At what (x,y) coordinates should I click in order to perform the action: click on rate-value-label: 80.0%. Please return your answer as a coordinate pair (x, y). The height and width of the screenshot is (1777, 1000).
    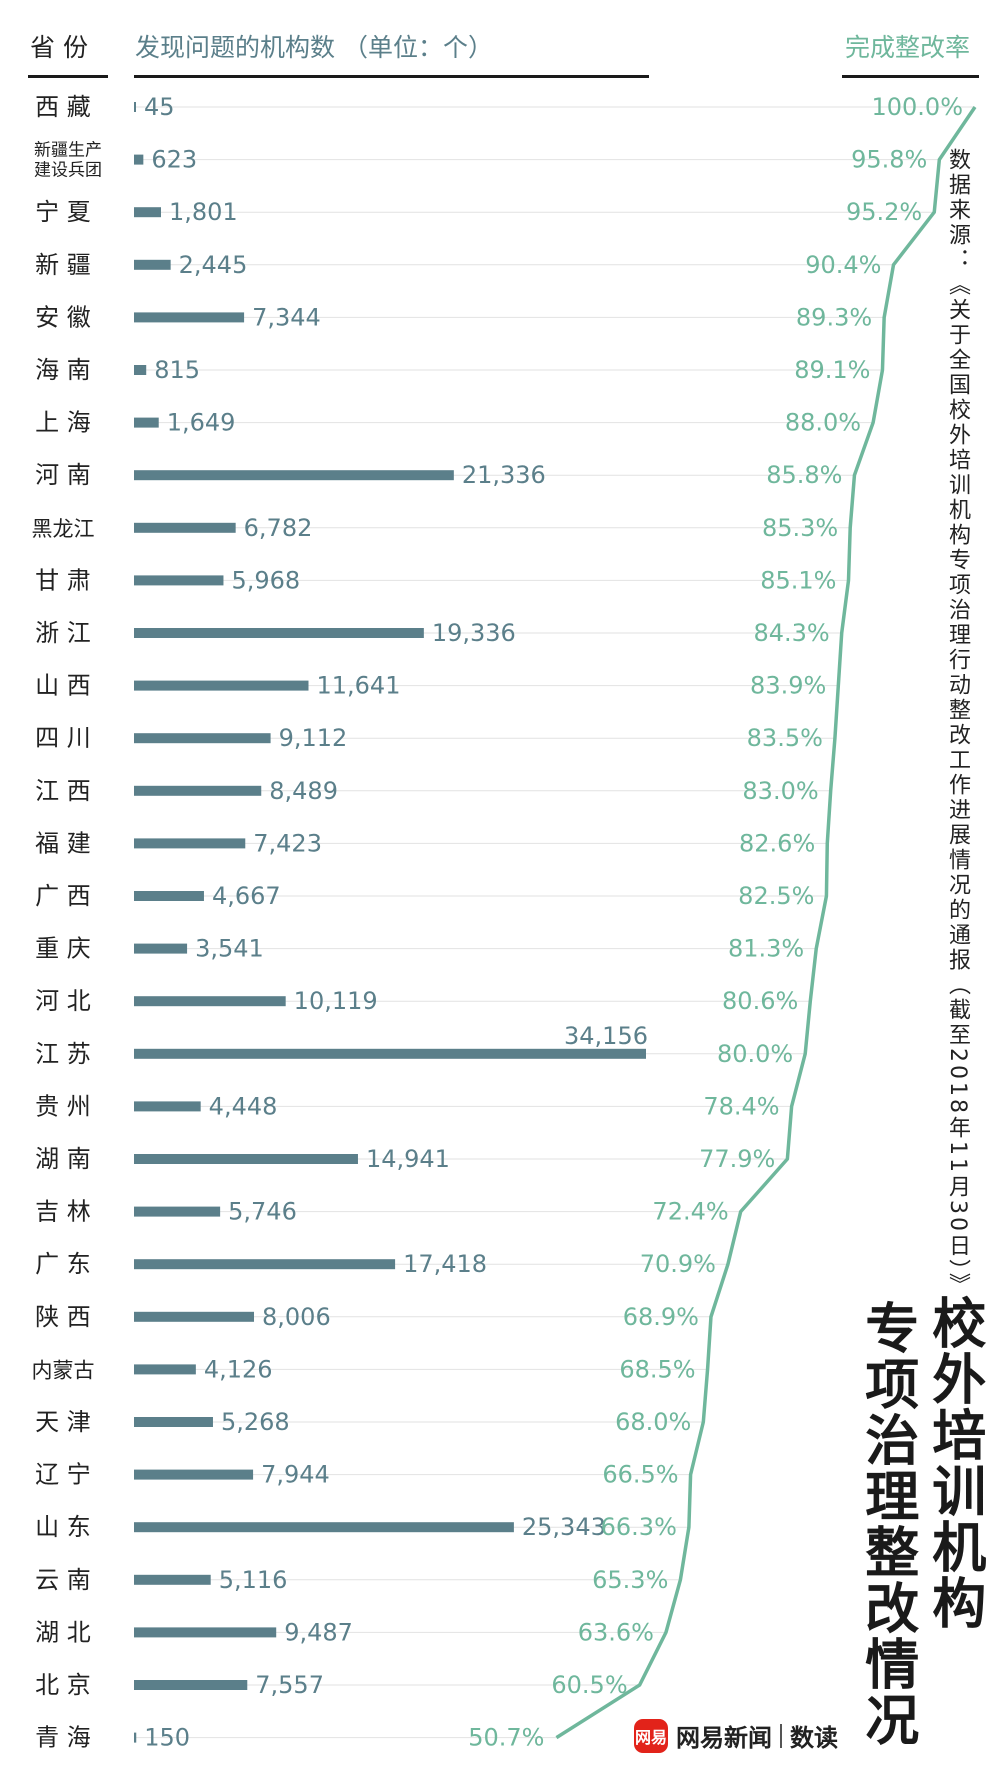
    Looking at the image, I should click on (755, 1054).